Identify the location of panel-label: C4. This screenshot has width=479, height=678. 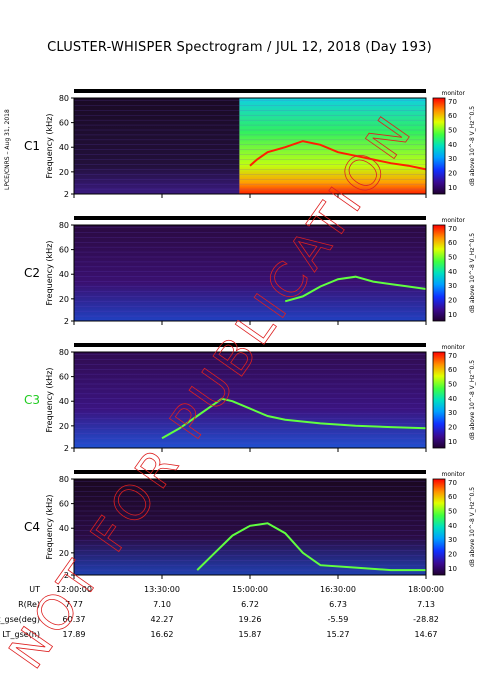
(32, 527).